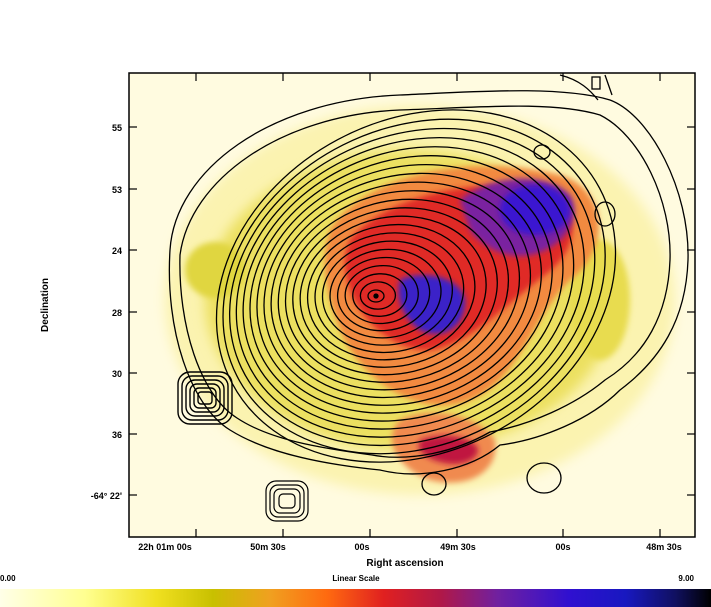 Image resolution: width=711 pixels, height=607 pixels. Describe the element at coordinates (287, 501) in the screenshot. I see `point-source-south` at that location.